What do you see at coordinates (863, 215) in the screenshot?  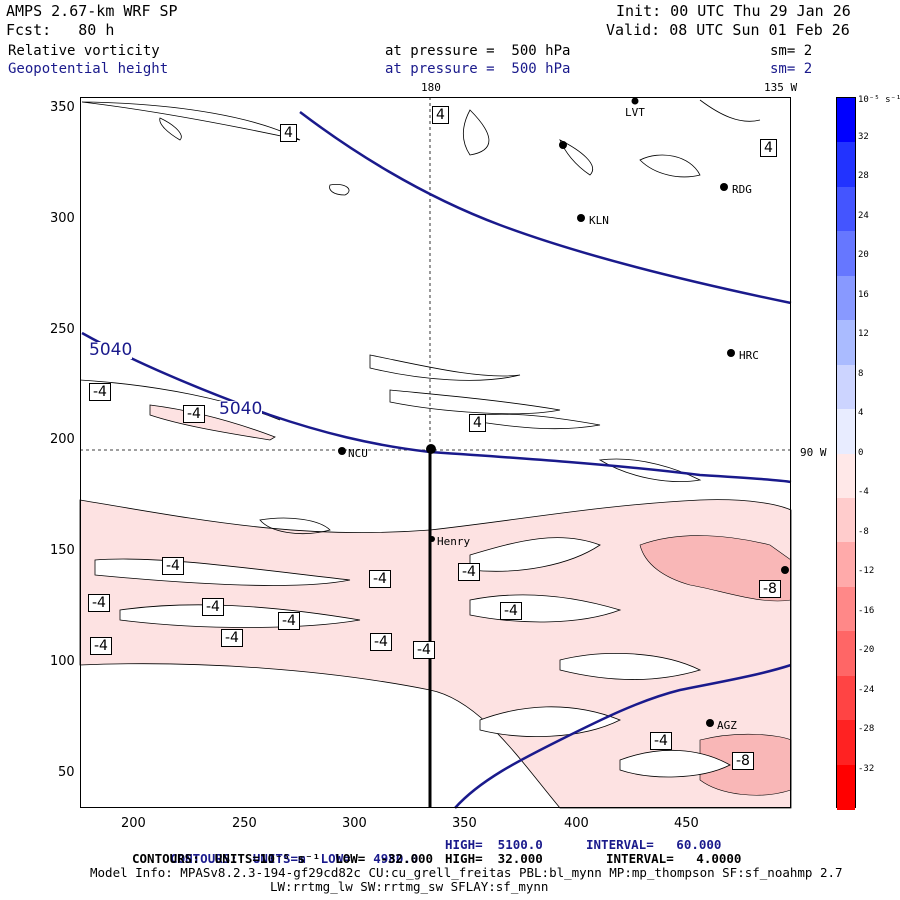 I see `colorbar-label: 24` at bounding box center [863, 215].